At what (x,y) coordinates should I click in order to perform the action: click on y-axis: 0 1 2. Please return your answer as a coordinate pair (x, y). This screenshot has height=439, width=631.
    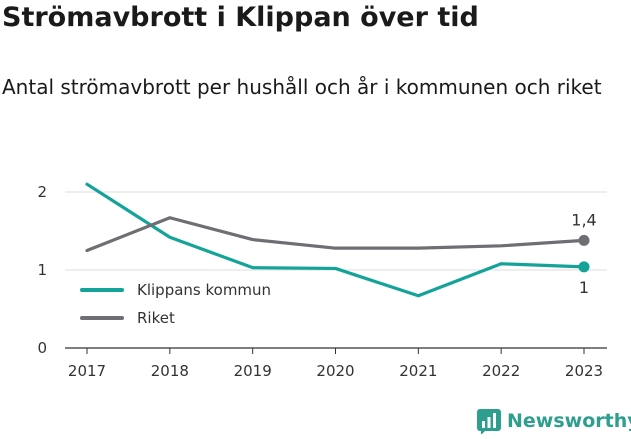
    Looking at the image, I should click on (42, 270).